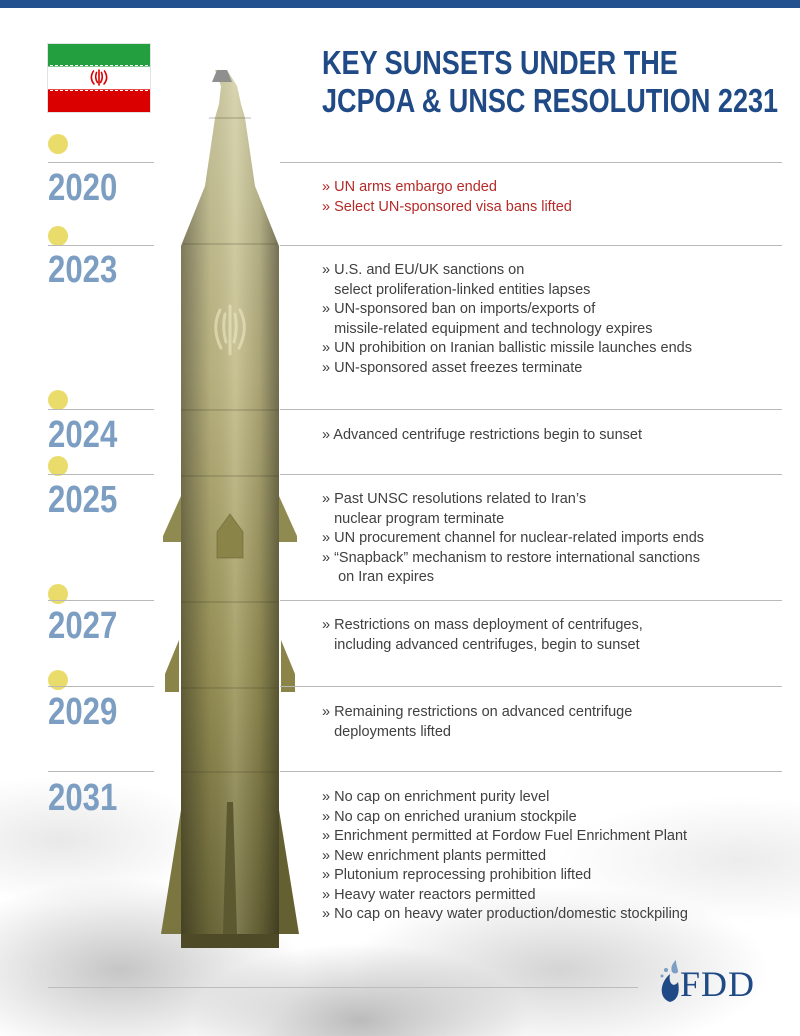 The height and width of the screenshot is (1036, 800). What do you see at coordinates (83, 798) in the screenshot?
I see `year-label: 2031` at bounding box center [83, 798].